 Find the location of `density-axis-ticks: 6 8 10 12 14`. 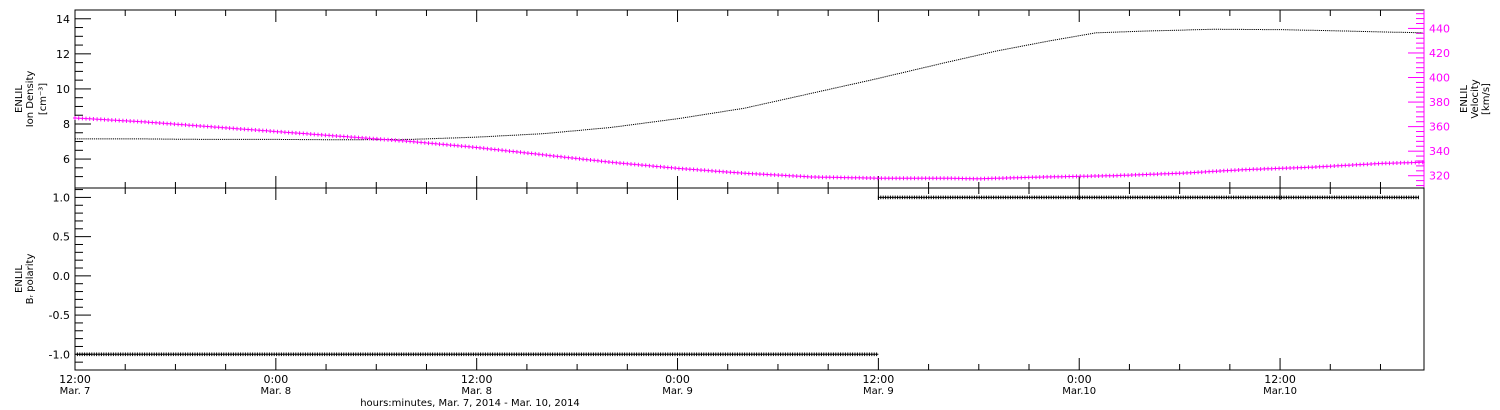

density-axis-ticks: 6 8 10 12 14 is located at coordinates (73, 95).